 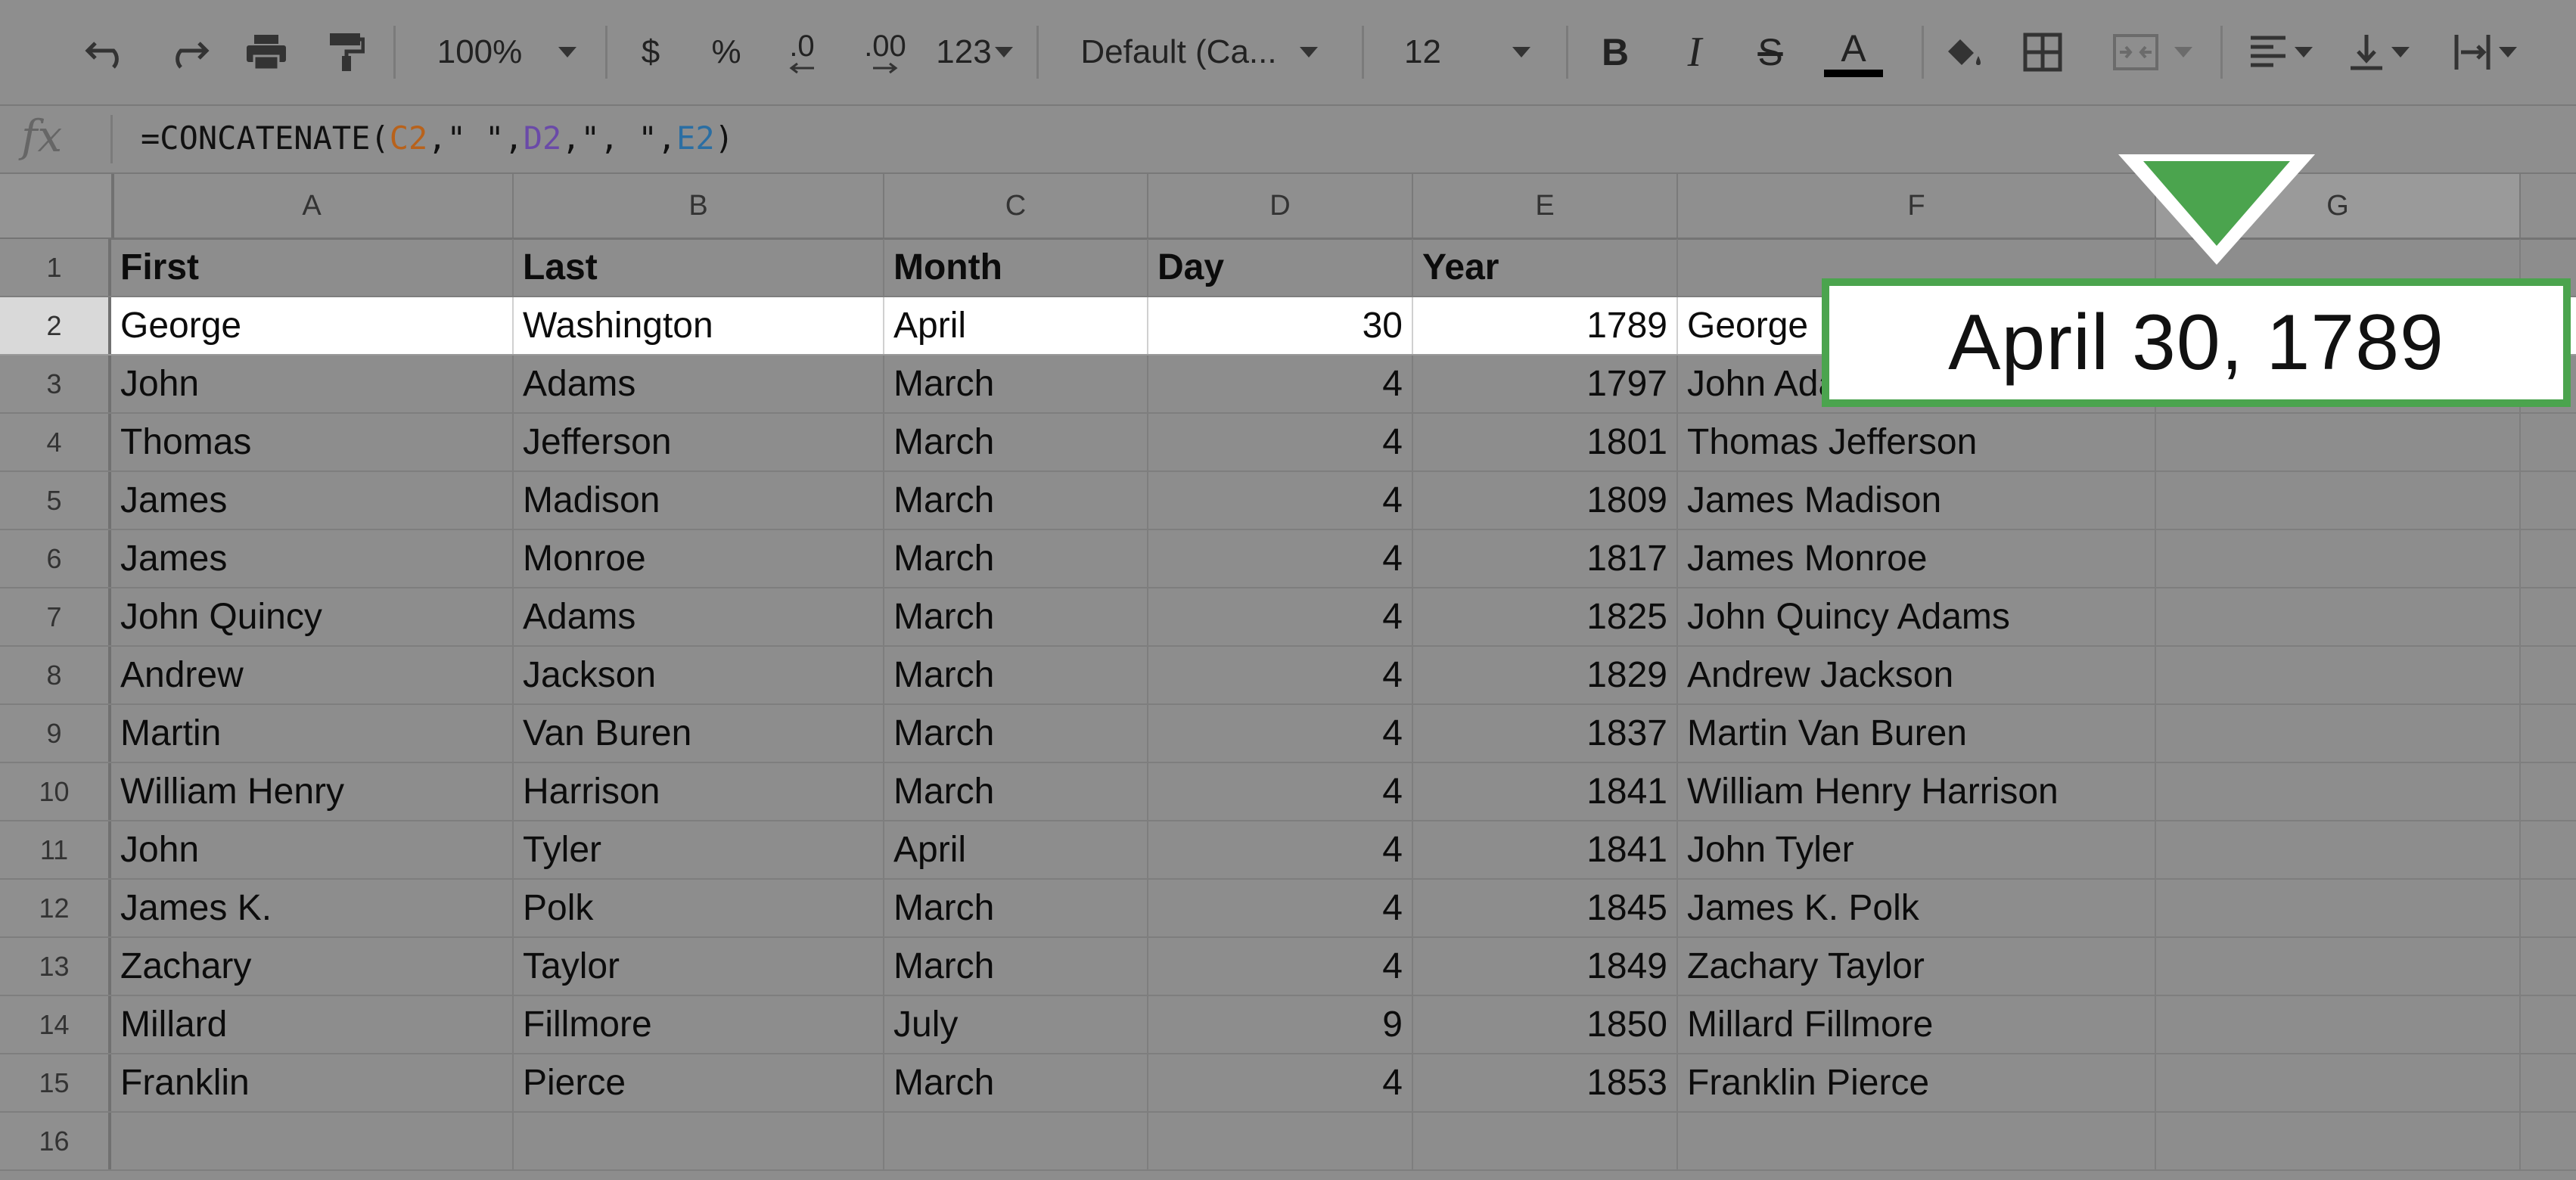 I want to click on row-header: 4, so click(x=55, y=442).